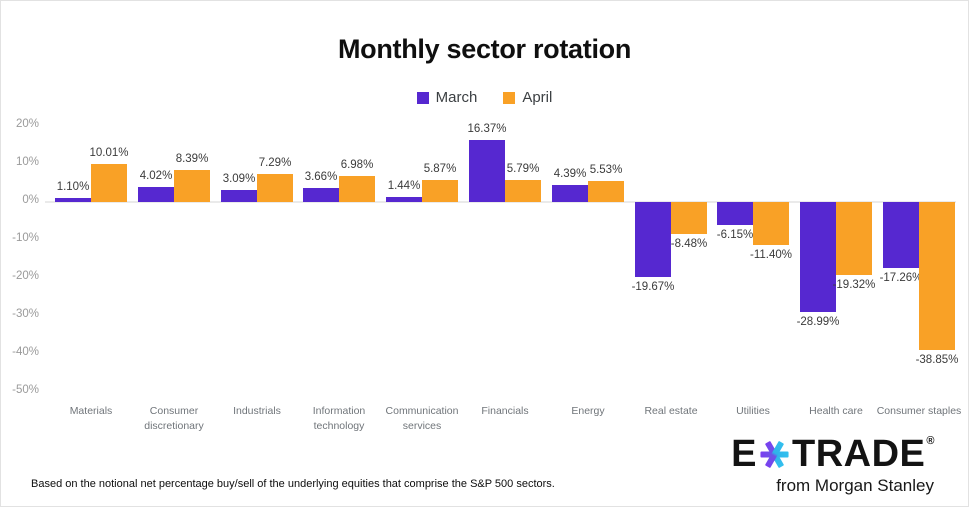 The image size is (969, 507). Describe the element at coordinates (937, 276) in the screenshot. I see `bar-april-consumer-staples` at that location.